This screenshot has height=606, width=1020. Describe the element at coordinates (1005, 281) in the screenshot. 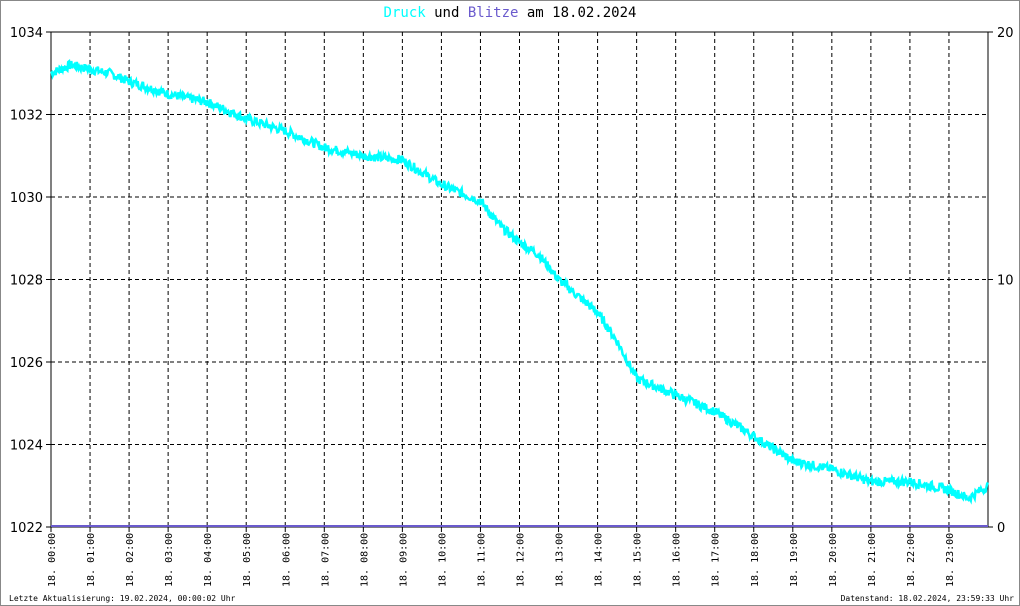

I see `y2-tick-label: 10` at that location.